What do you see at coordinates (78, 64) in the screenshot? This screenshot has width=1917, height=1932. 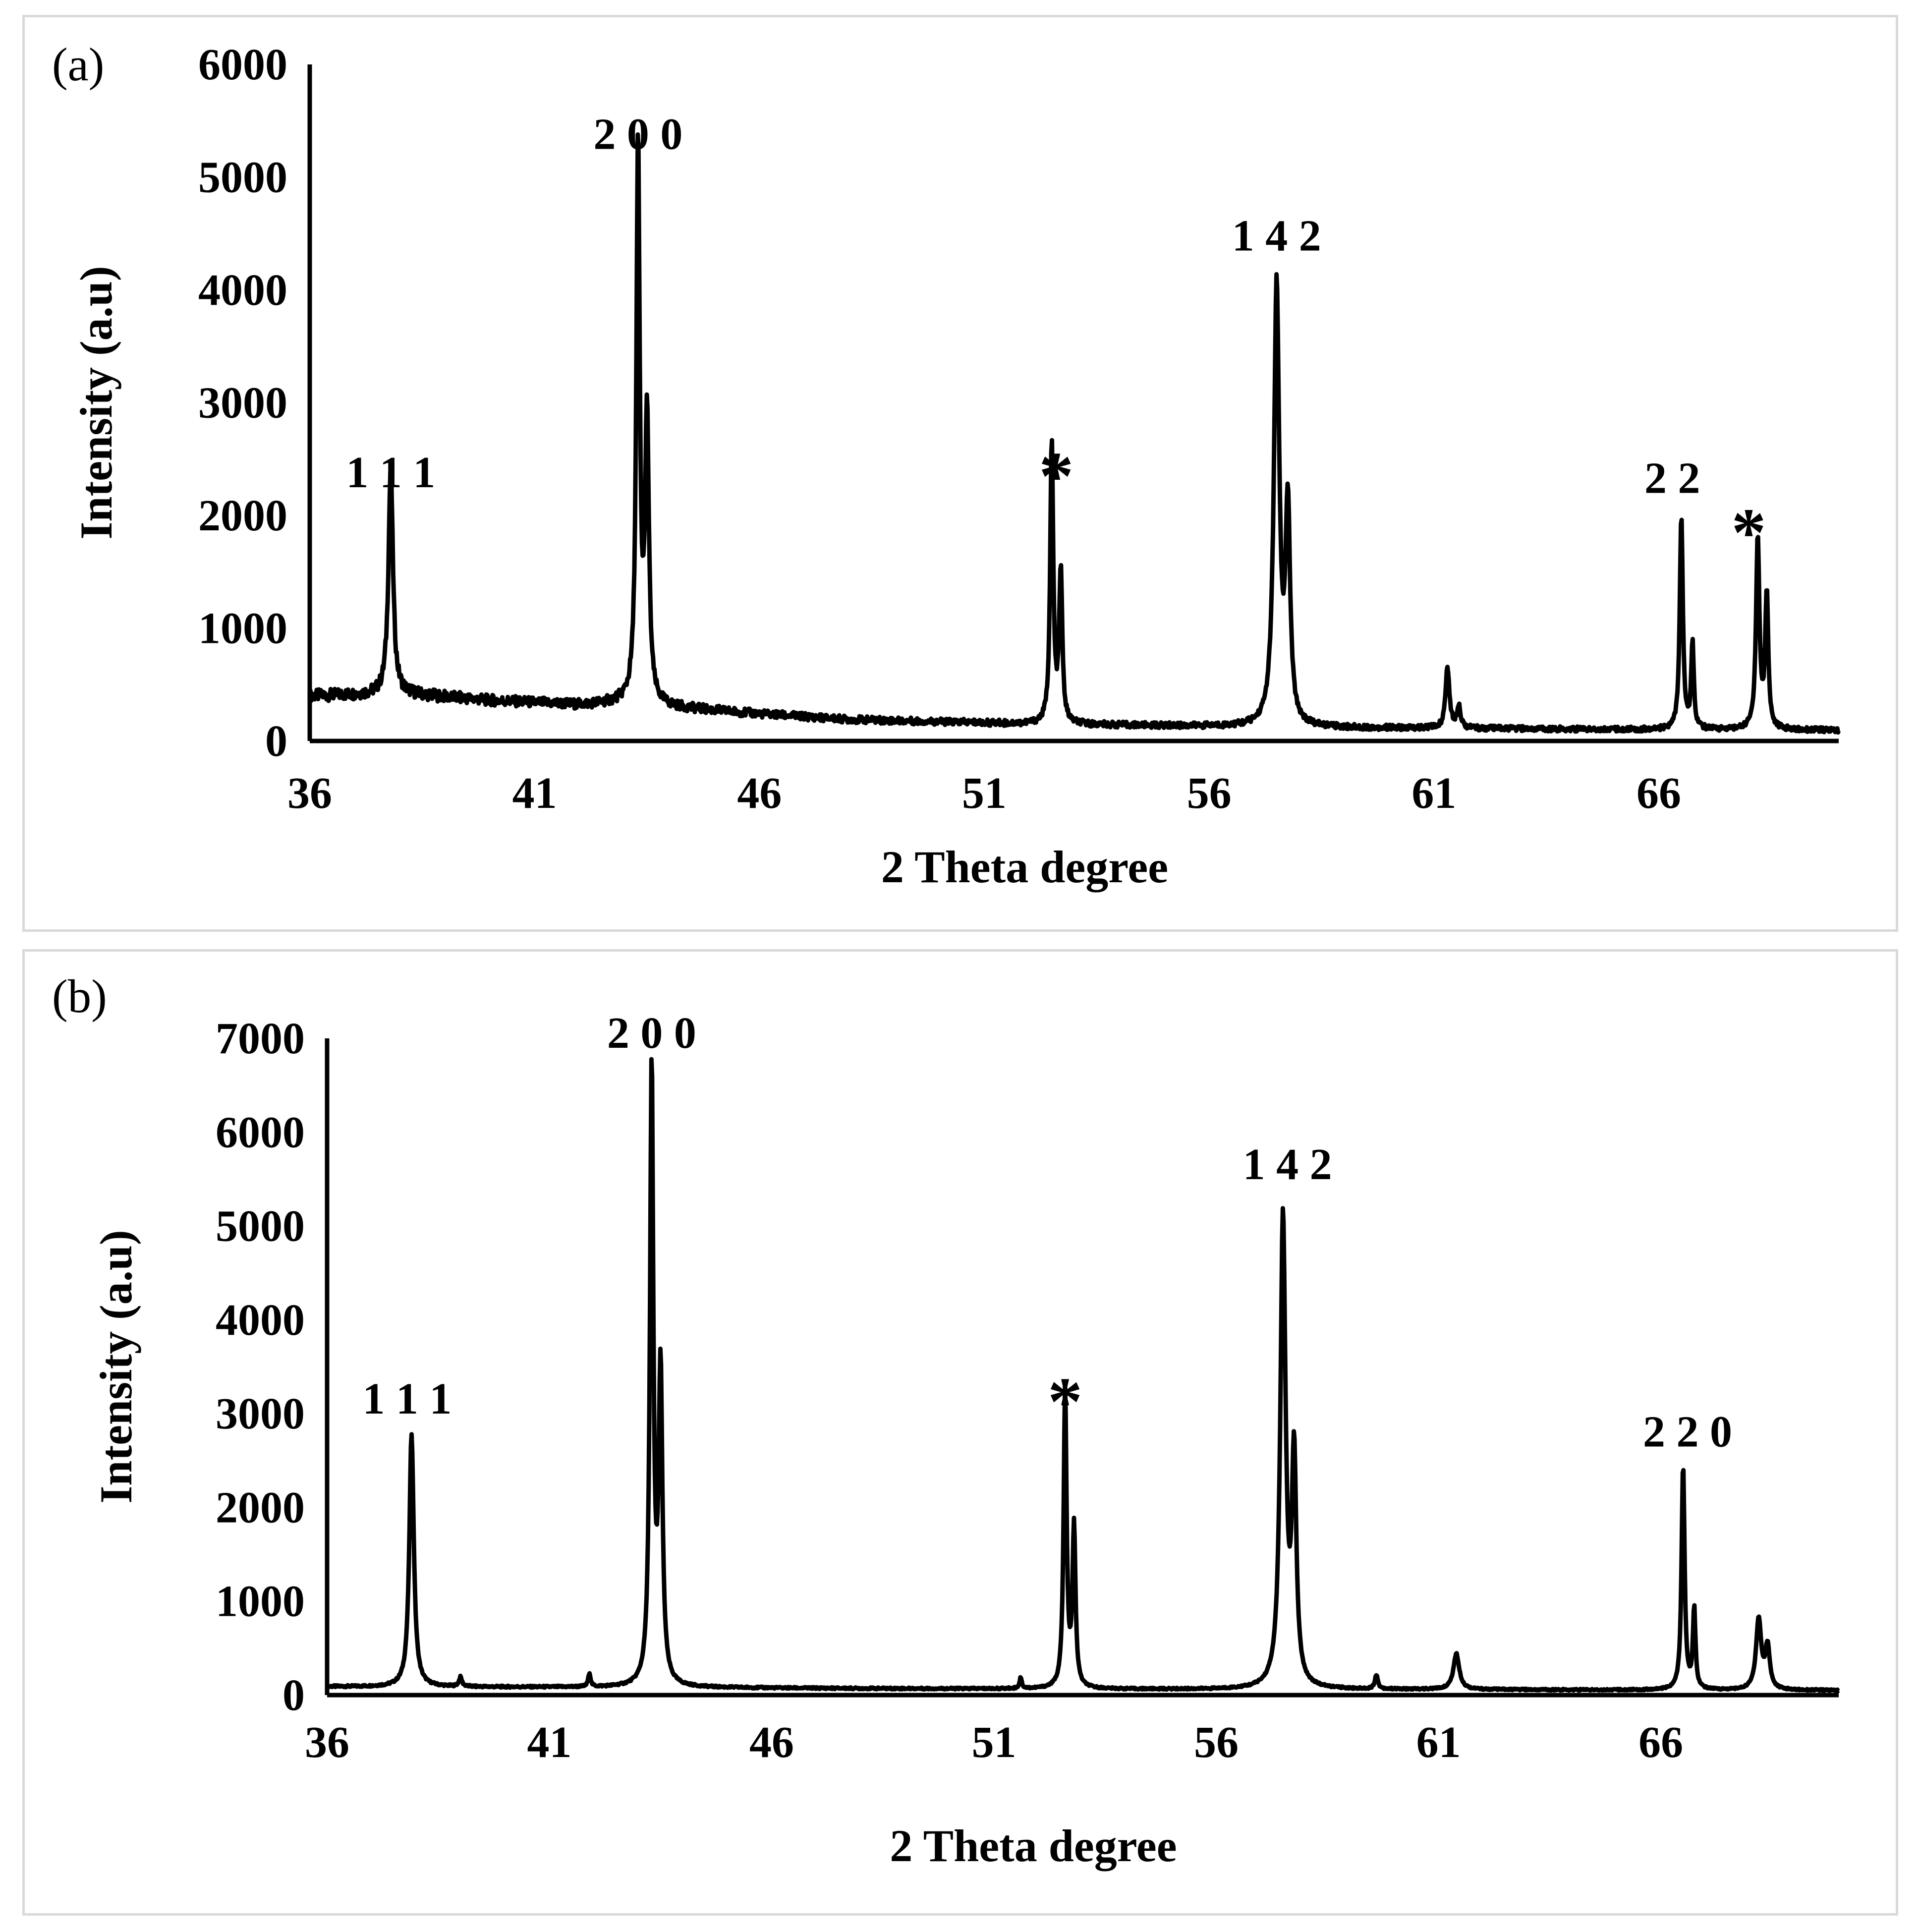 I see `panel-label-a: (a)` at bounding box center [78, 64].